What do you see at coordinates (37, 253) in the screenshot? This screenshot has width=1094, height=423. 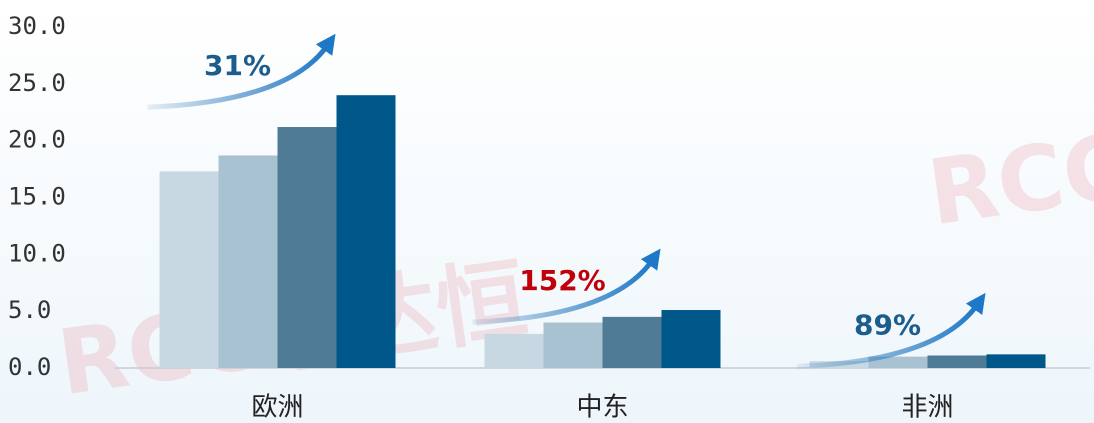 I see `y-tick-label: 10.0` at bounding box center [37, 253].